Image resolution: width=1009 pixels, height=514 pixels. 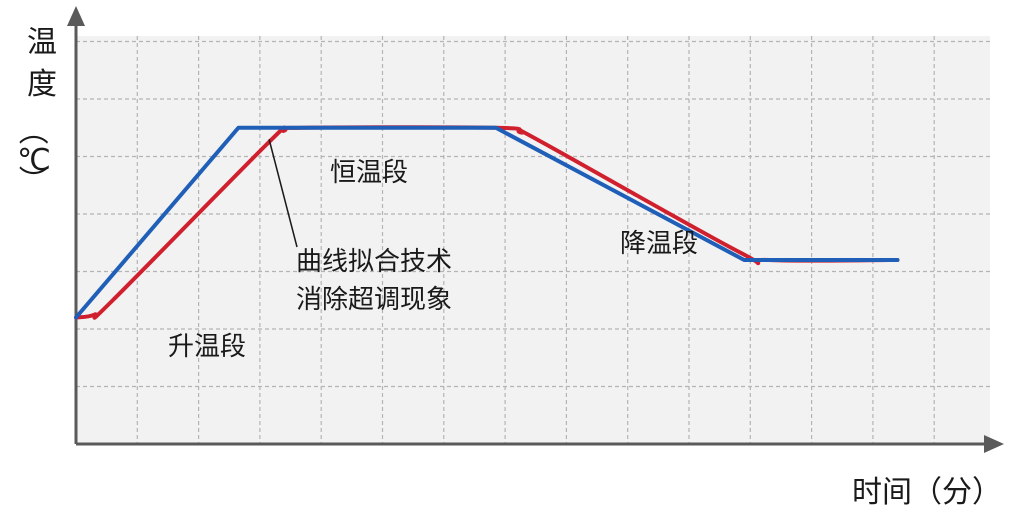 What do you see at coordinates (369, 173) in the screenshot?
I see `annotation-constant: 恒温段` at bounding box center [369, 173].